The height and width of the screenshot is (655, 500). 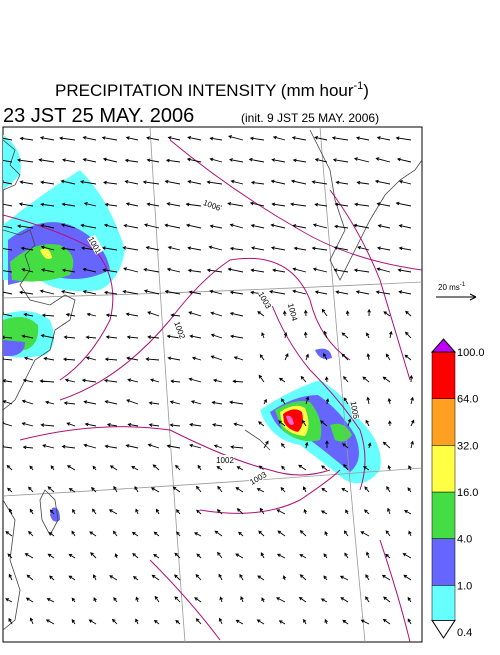 I want to click on contour-label: 1002, so click(x=225, y=460).